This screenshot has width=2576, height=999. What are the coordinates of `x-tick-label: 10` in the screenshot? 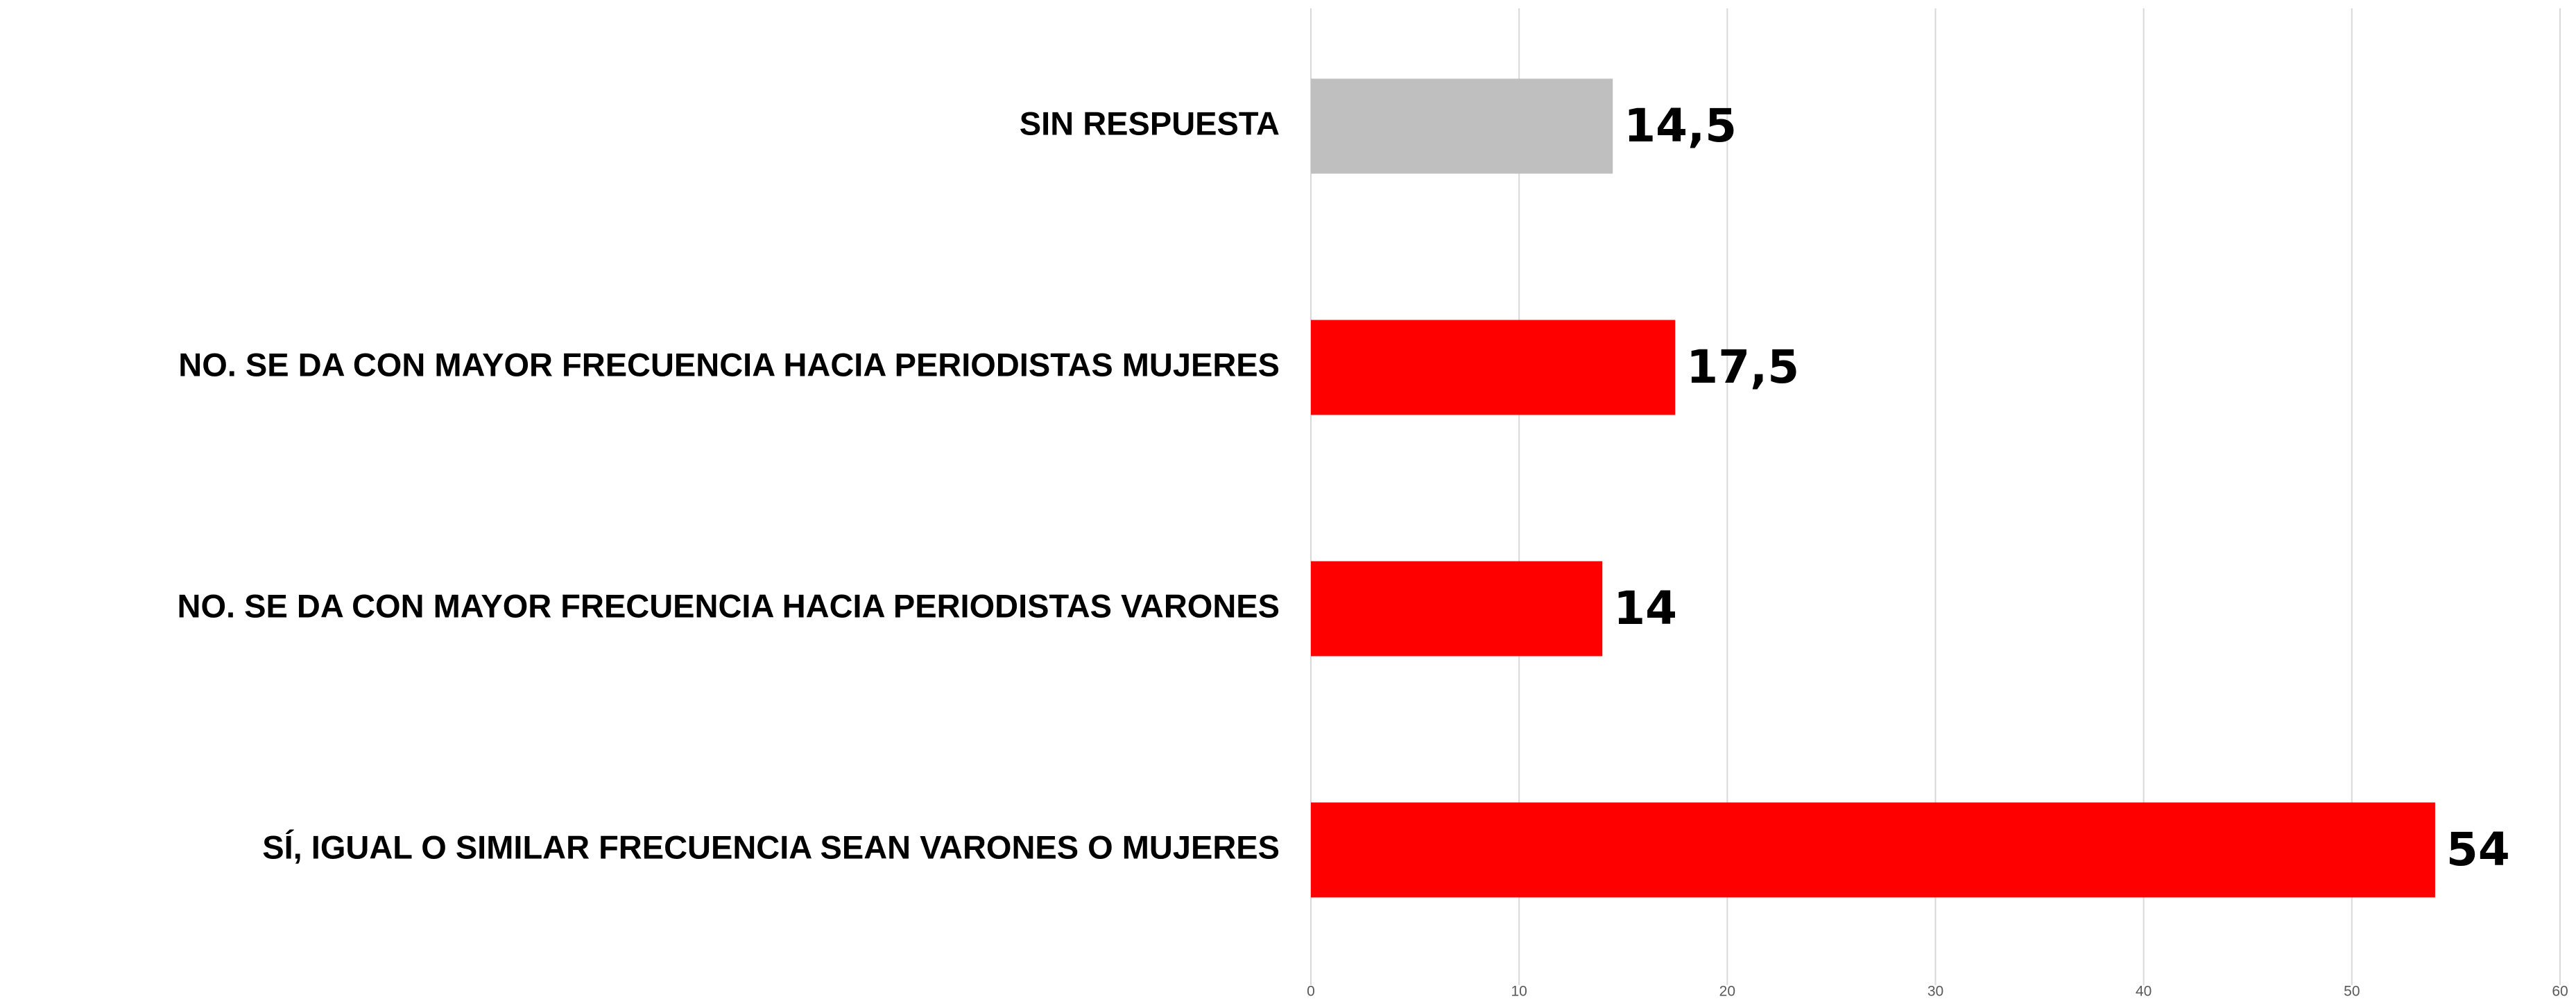 It's located at (1519, 992).